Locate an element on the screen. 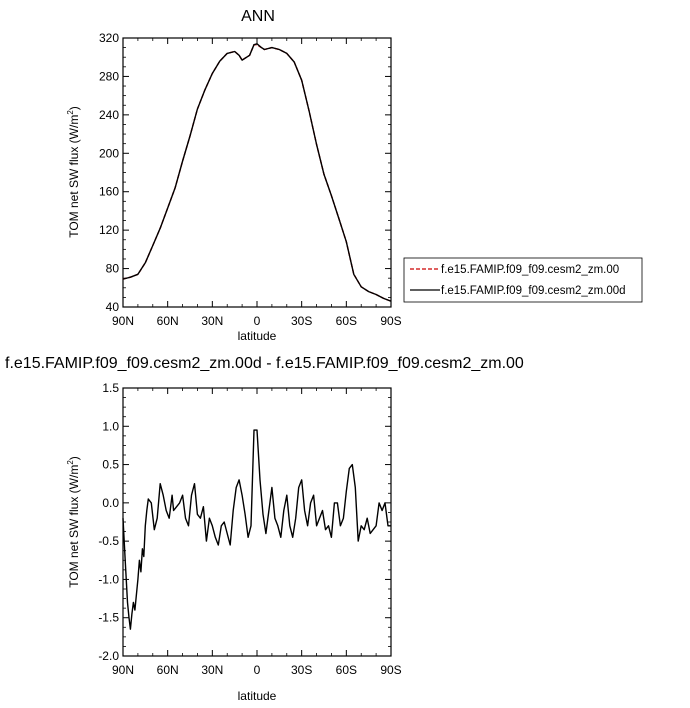 This screenshot has height=708, width=690. bottom-x-tick-label: 0 is located at coordinates (257, 670).